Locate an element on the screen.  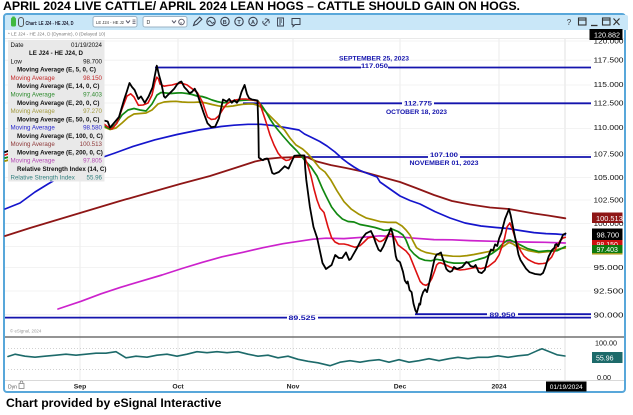
svg-text: SEPTEMBER 25, 2023 is located at coordinates (374, 58).